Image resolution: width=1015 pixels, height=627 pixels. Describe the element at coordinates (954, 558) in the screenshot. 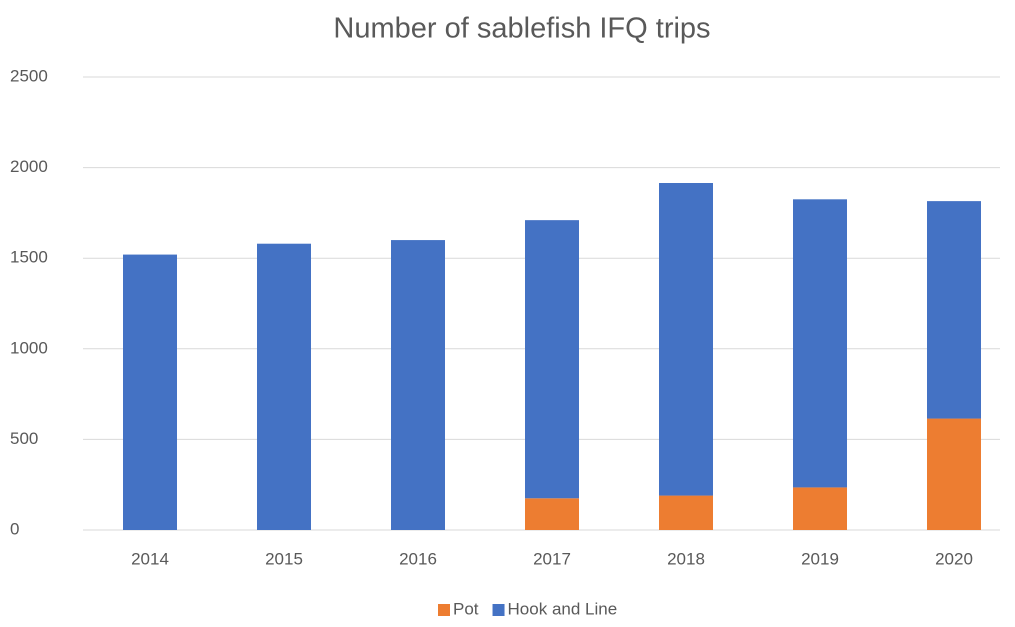

I see `x-tick-label: 2020` at that location.